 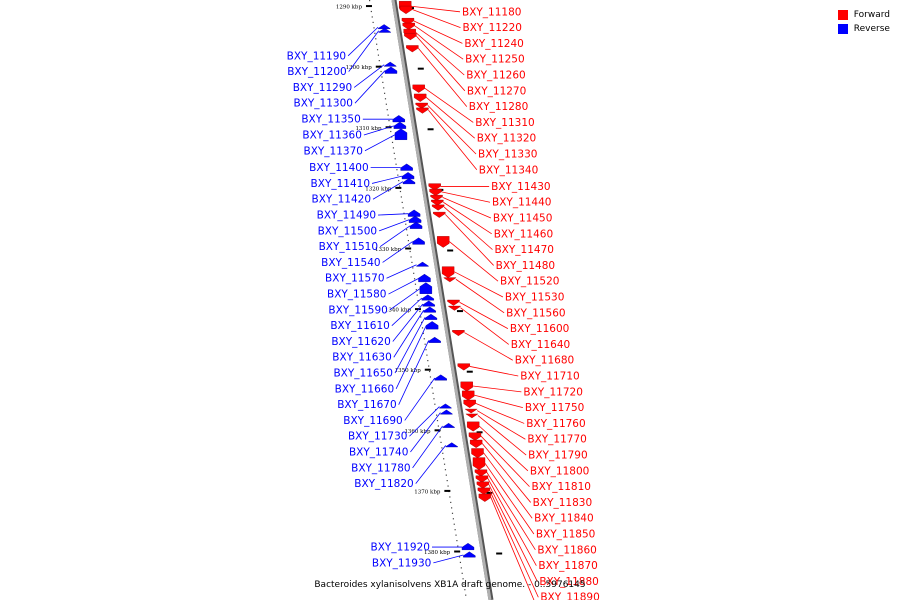 What do you see at coordinates (377, 437) in the screenshot?
I see `reverse-gene-label: BXY_11730` at bounding box center [377, 437].